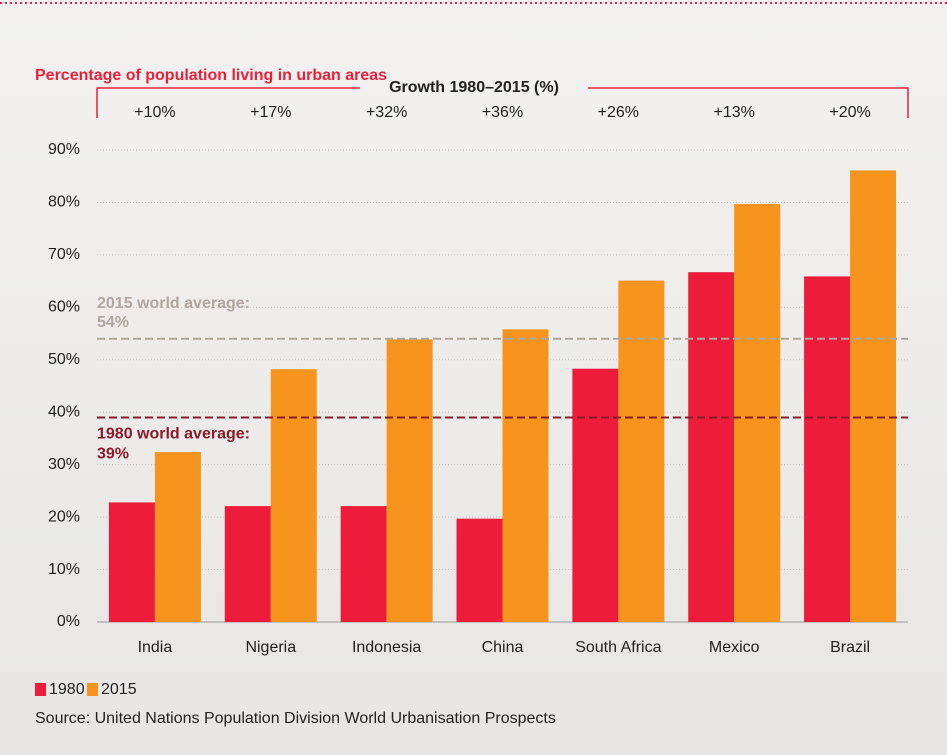 Image resolution: width=947 pixels, height=755 pixels. I want to click on reference-value: 54%, so click(113, 322).